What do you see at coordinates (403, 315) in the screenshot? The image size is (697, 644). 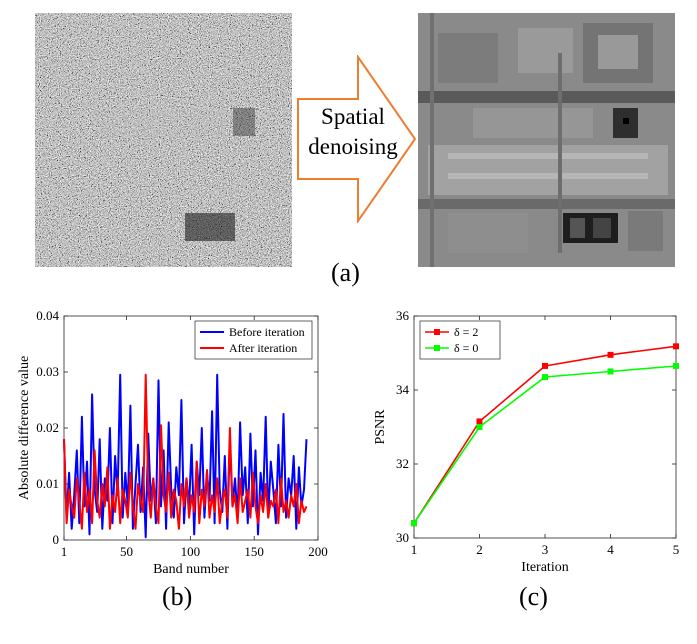 I see `y-tick-label: 36` at bounding box center [403, 315].